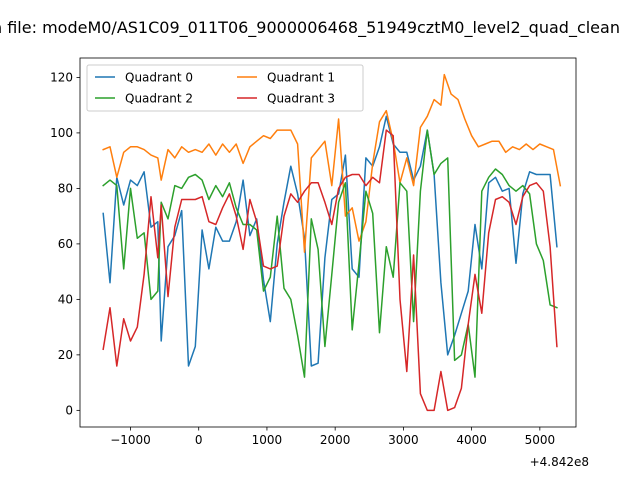  I want to click on legend-label-quadrant-0: Quadrant 0, so click(159, 77).